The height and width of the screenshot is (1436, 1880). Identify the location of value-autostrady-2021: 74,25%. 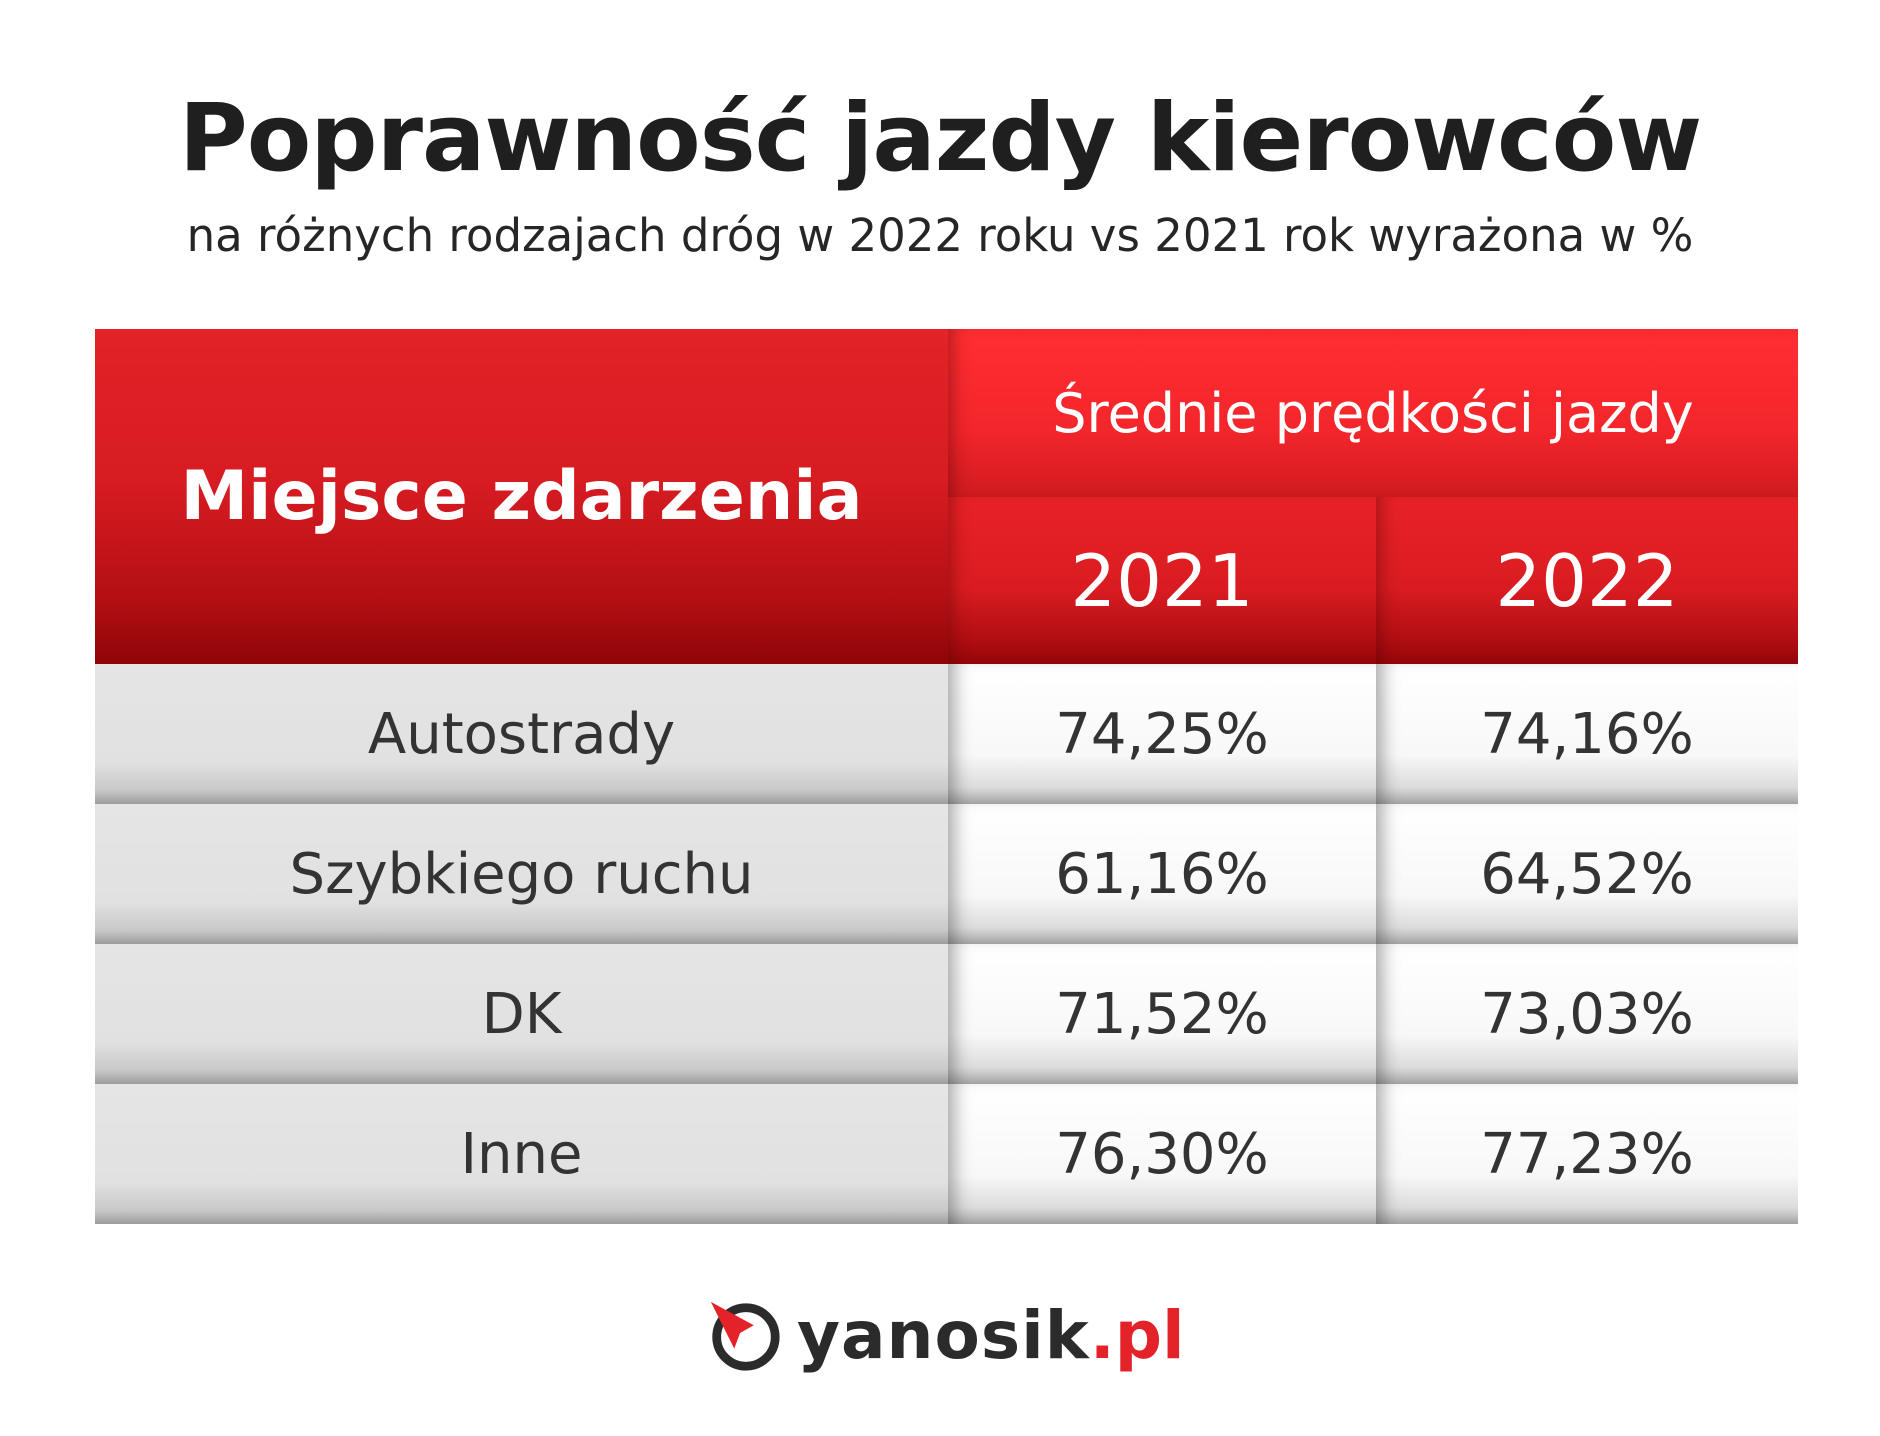
(1162, 734).